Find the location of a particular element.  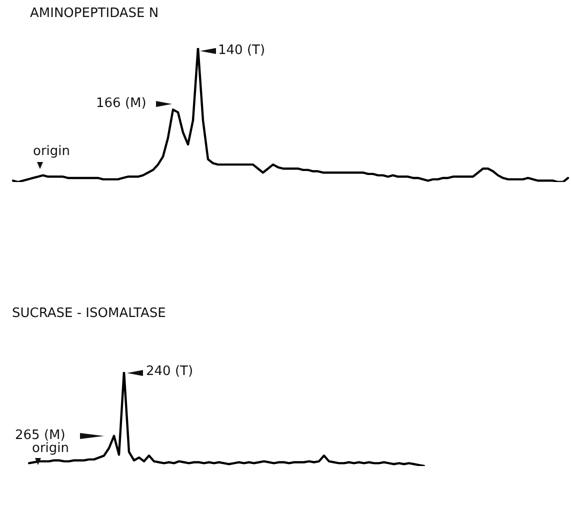

annotation: 166 (M) is located at coordinates (121, 104).